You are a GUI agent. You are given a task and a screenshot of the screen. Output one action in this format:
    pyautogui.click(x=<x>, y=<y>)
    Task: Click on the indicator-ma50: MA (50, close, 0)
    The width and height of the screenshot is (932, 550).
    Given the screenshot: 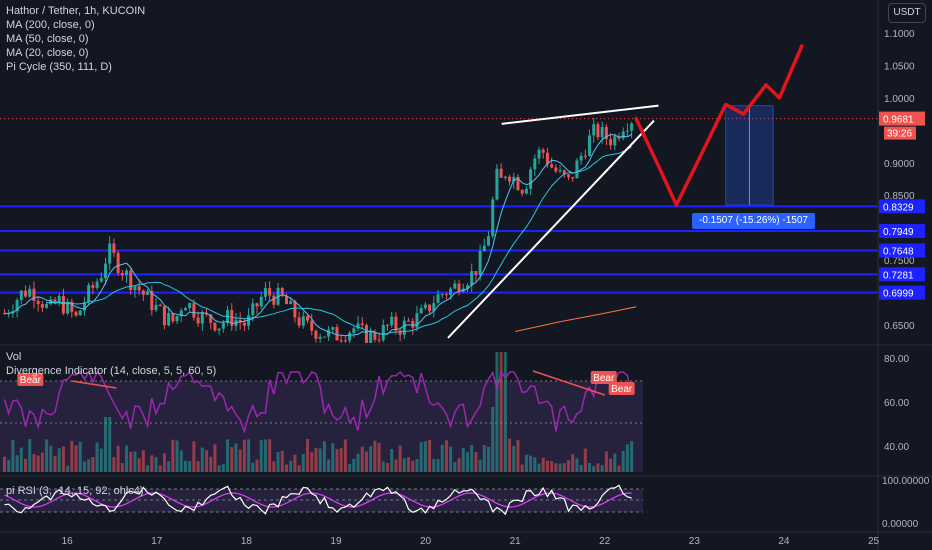 What is the action you would take?
    pyautogui.click(x=47, y=39)
    